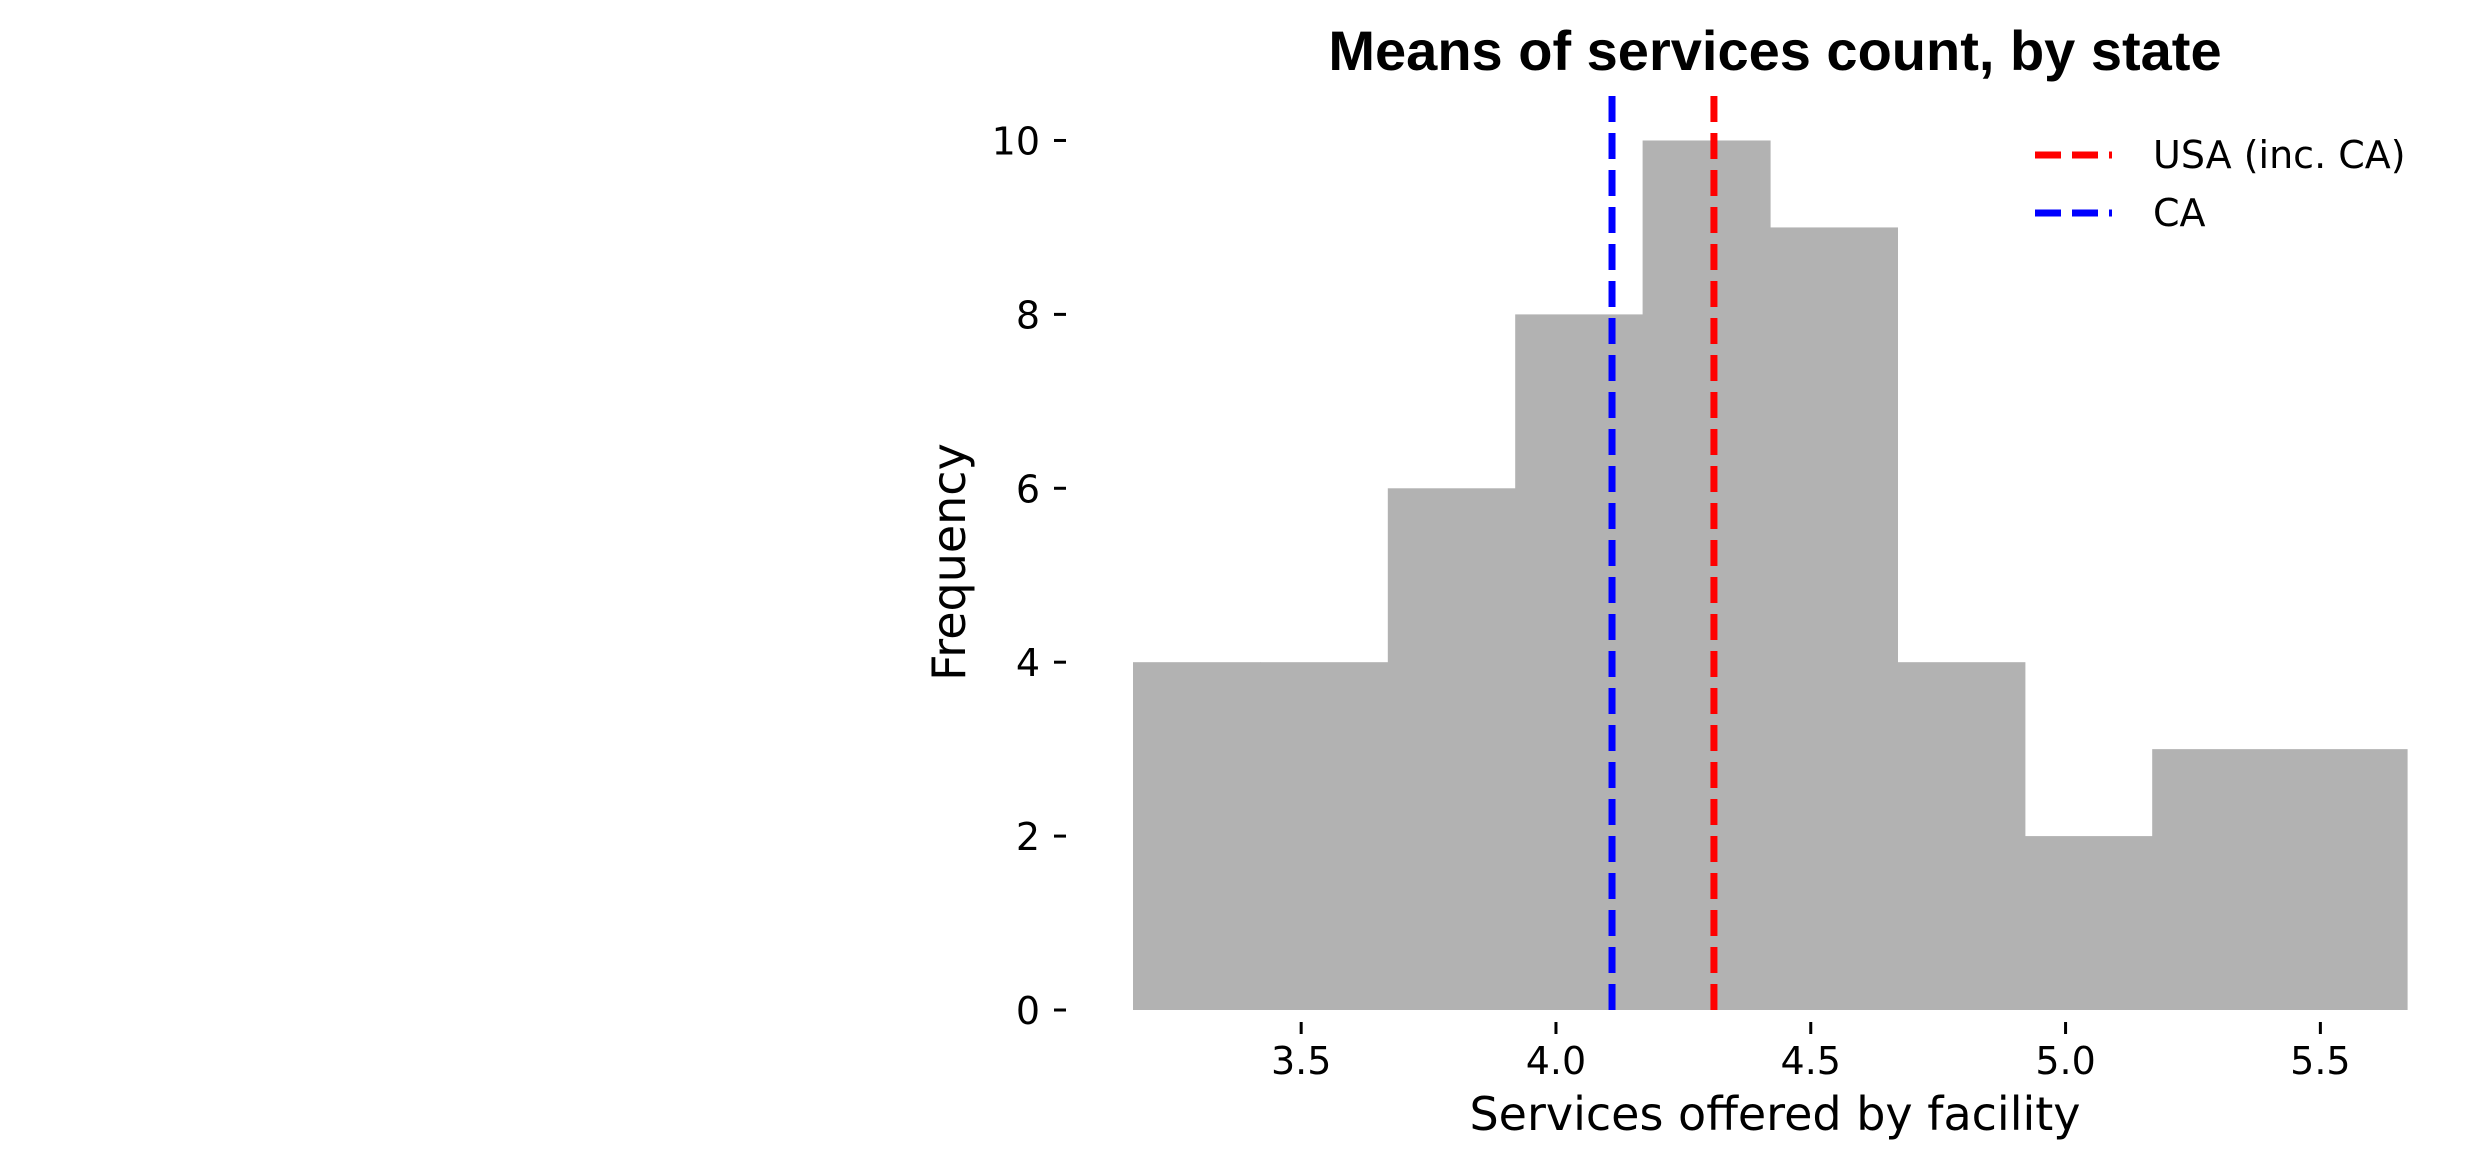 The width and height of the screenshot is (2487, 1168). Describe the element at coordinates (1028, 663) in the screenshot. I see `y-tick-label: 4` at that location.